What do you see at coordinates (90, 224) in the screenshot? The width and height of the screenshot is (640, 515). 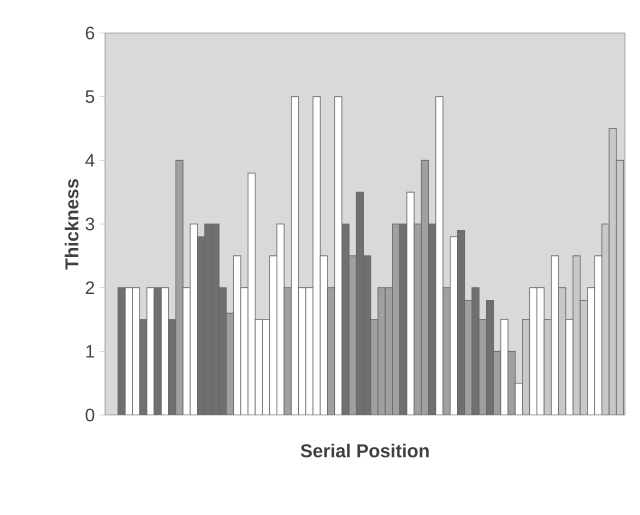 I see `y-tick-label: 3` at bounding box center [90, 224].